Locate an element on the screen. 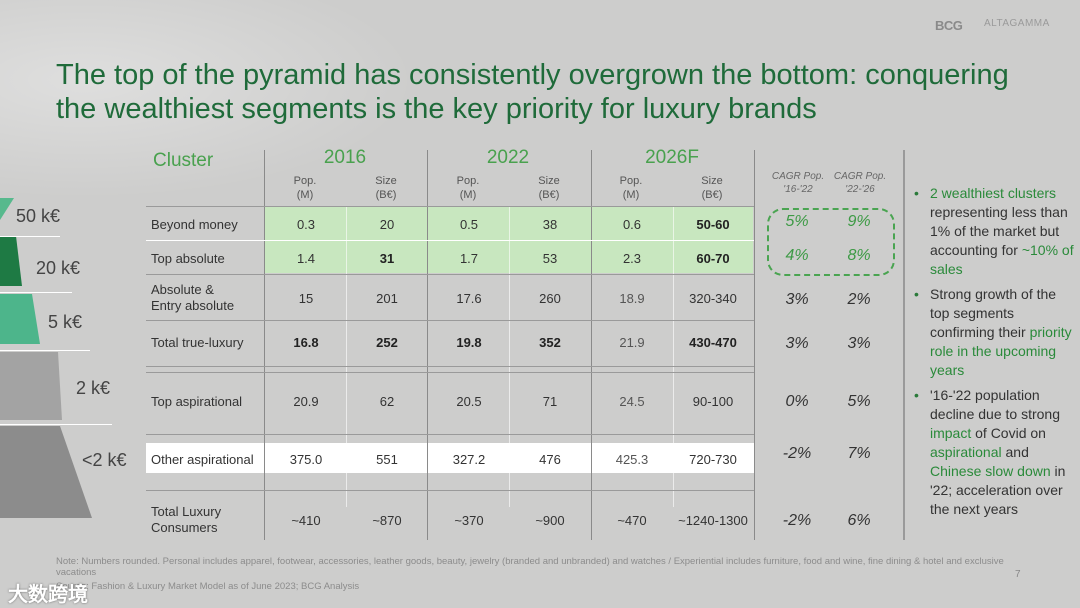 This screenshot has height=608, width=1080. pyramid-tier-5k is located at coordinates (20, 319).